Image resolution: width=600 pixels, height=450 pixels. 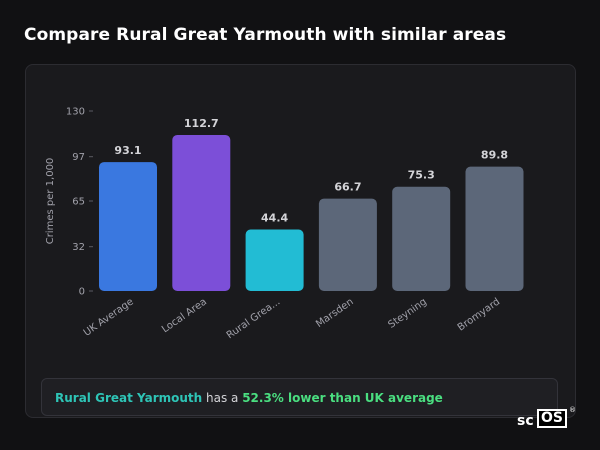 What do you see at coordinates (201, 123) in the screenshot?
I see `bar-value-label-1: 112.7` at bounding box center [201, 123].